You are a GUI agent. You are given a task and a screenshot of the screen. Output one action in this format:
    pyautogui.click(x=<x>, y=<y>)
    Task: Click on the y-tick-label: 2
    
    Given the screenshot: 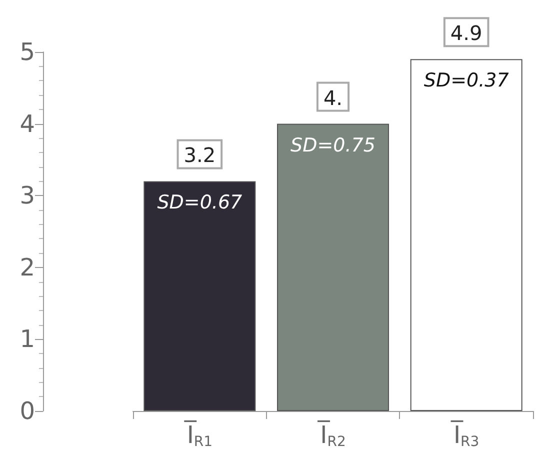 What is the action you would take?
    pyautogui.click(x=27, y=267)
    